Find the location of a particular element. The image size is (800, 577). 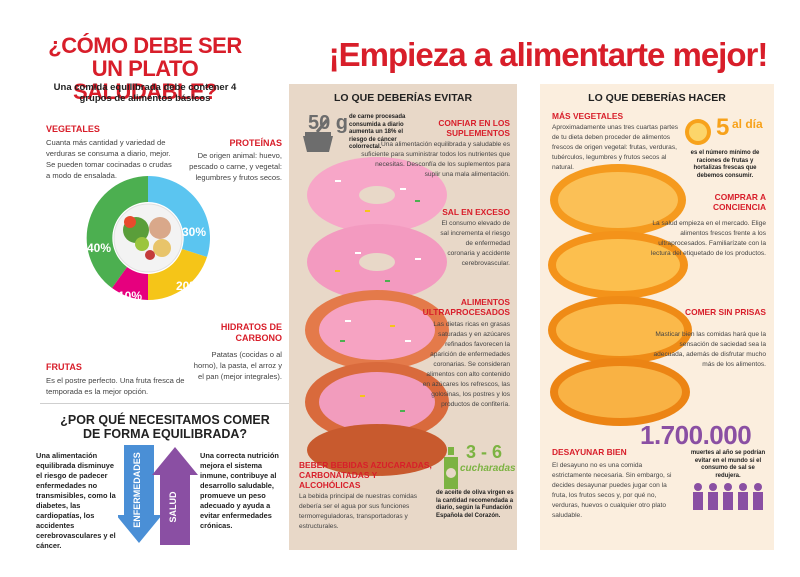

orange-illustration is located at coordinates (620, 295).